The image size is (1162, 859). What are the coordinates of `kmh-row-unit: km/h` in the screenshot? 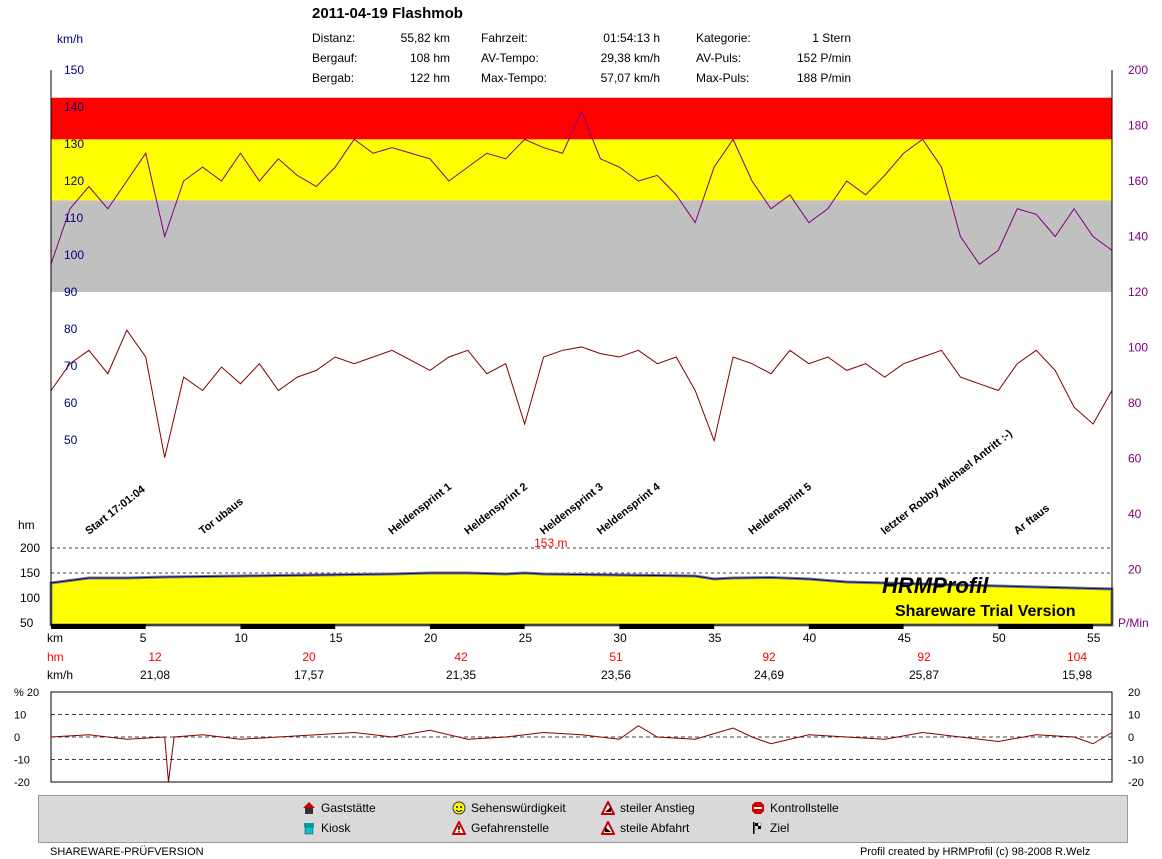 It's located at (60, 675).